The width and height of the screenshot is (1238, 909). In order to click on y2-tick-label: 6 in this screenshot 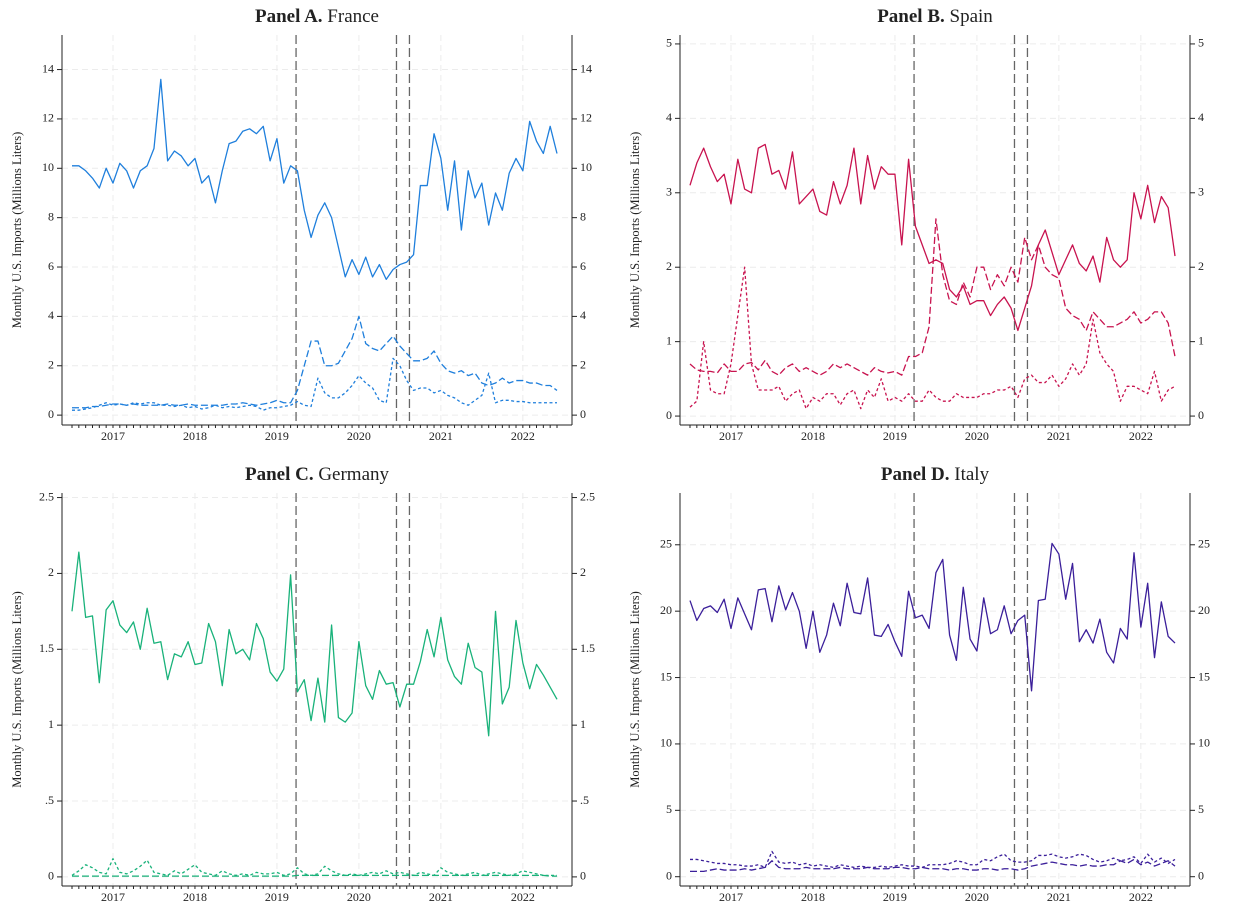, I will do `click(583, 266)`.